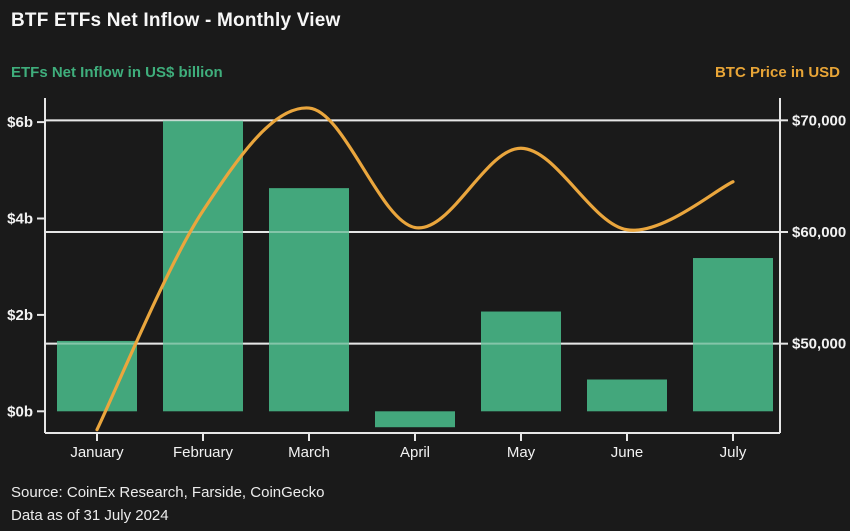 The image size is (850, 531). What do you see at coordinates (309, 300) in the screenshot?
I see `bar-march` at bounding box center [309, 300].